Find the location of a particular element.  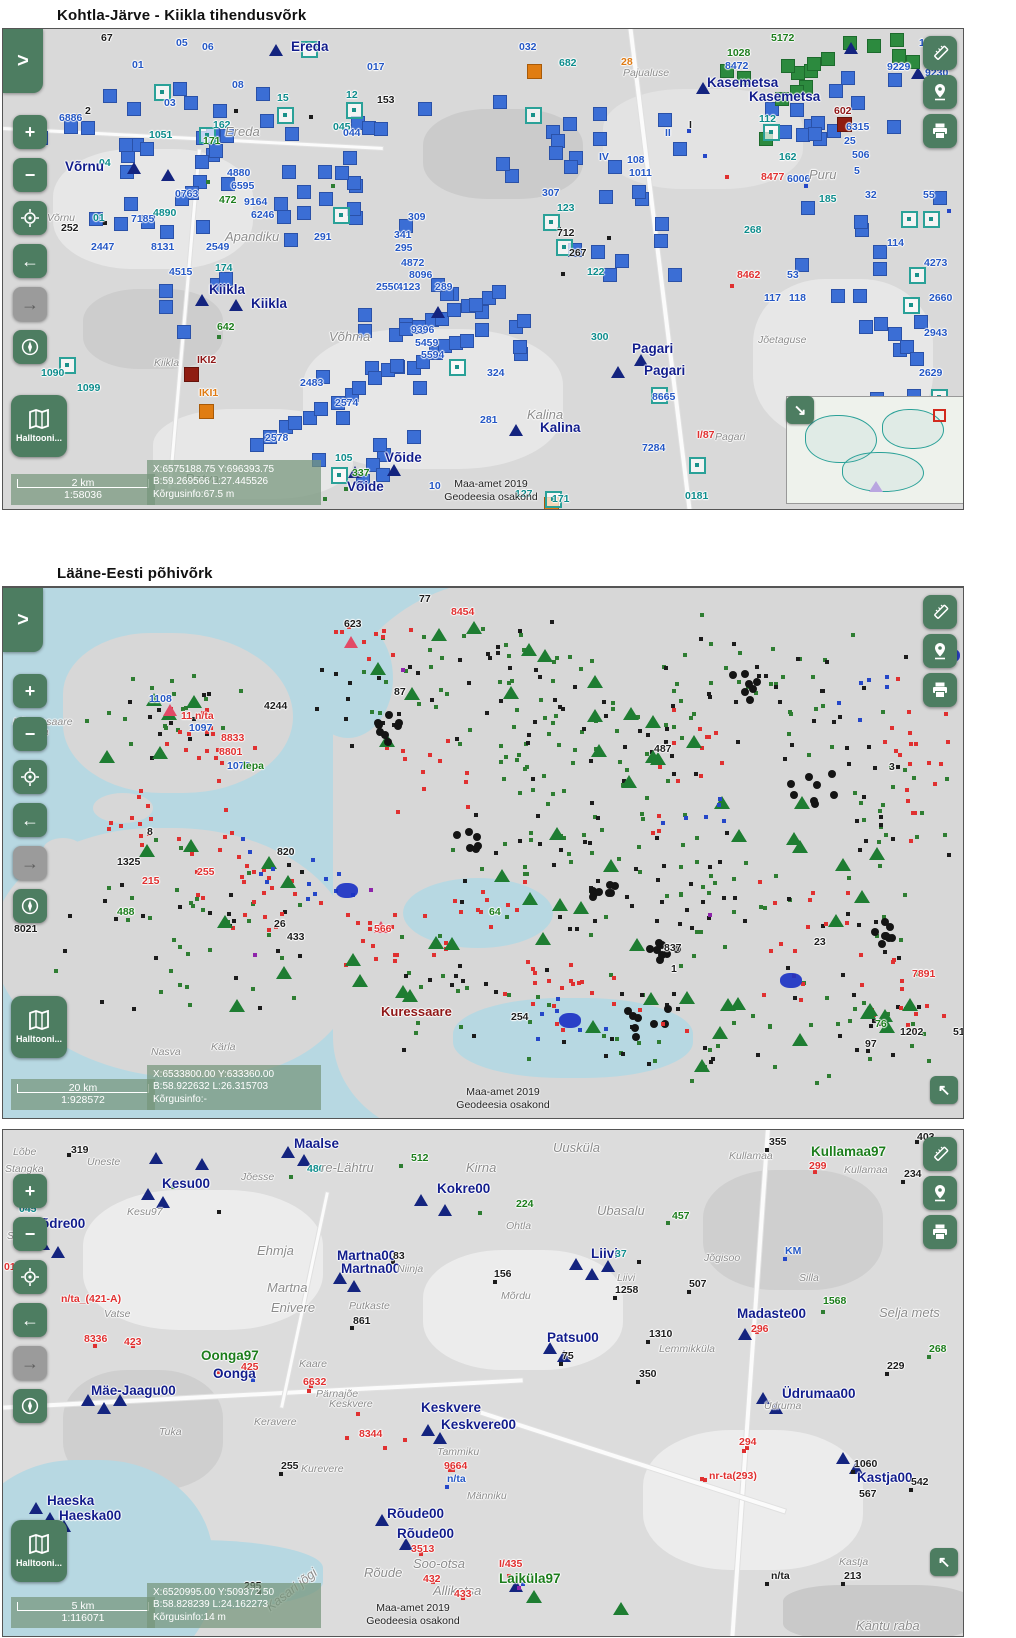

map-label: Kasemetsa is located at coordinates (743, 82).